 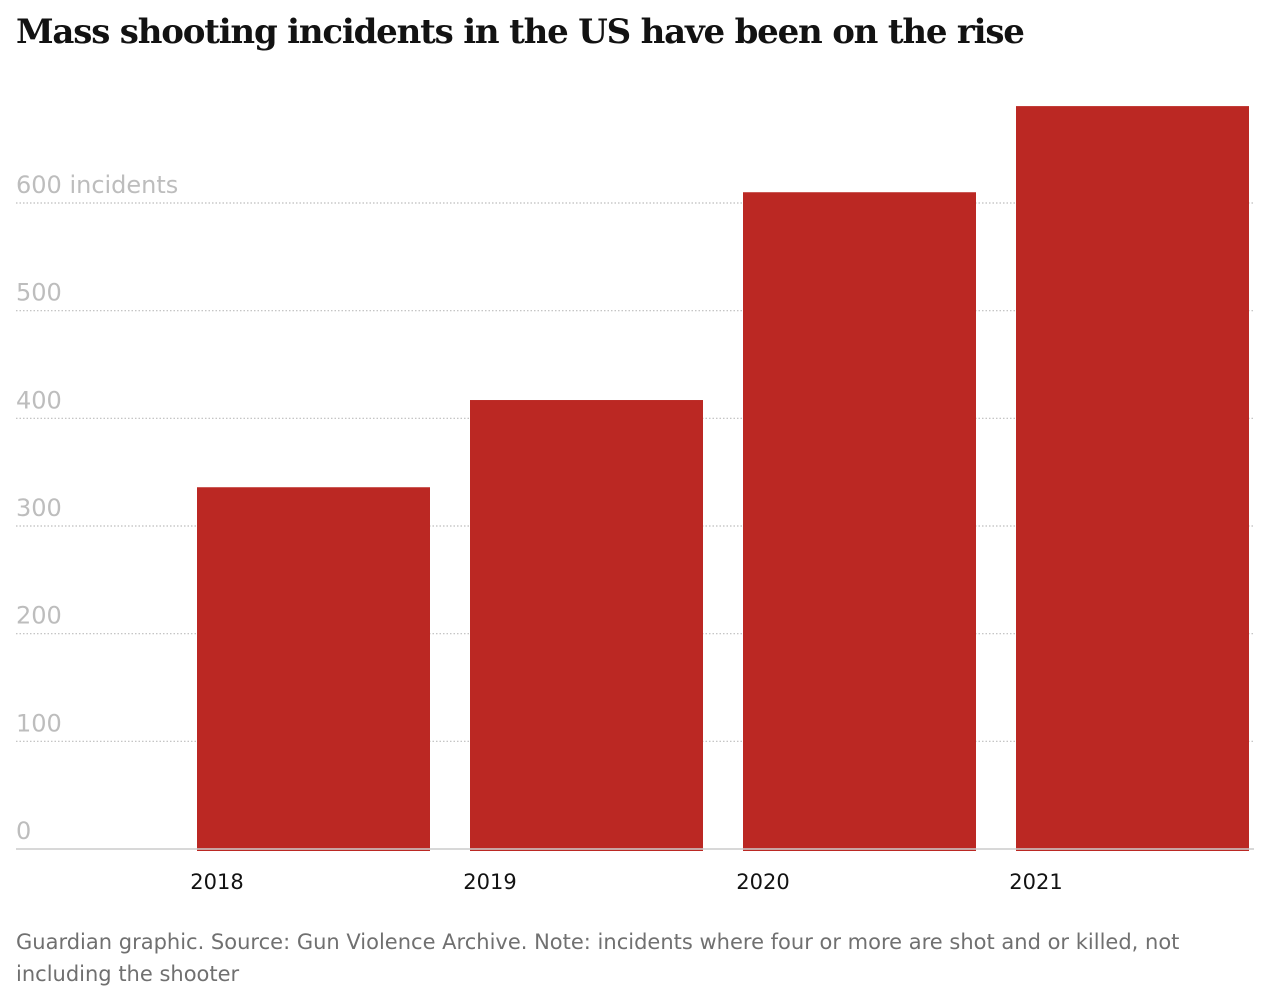 What do you see at coordinates (216, 882) in the screenshot?
I see `x-tick-label: 2018` at bounding box center [216, 882].